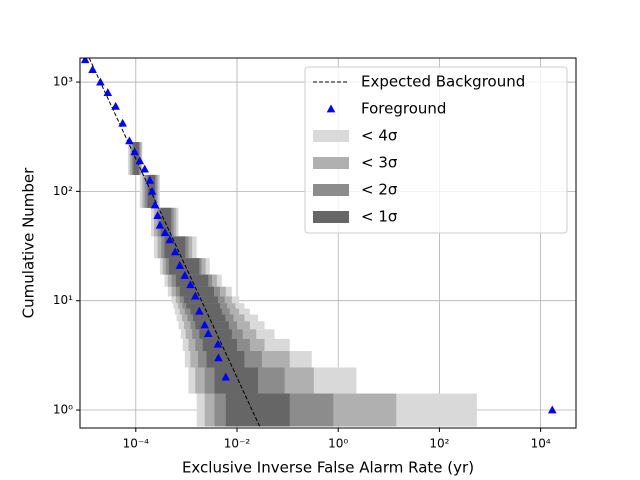  What do you see at coordinates (379, 190) in the screenshot?
I see `legend-label: < 2σ` at bounding box center [379, 190].